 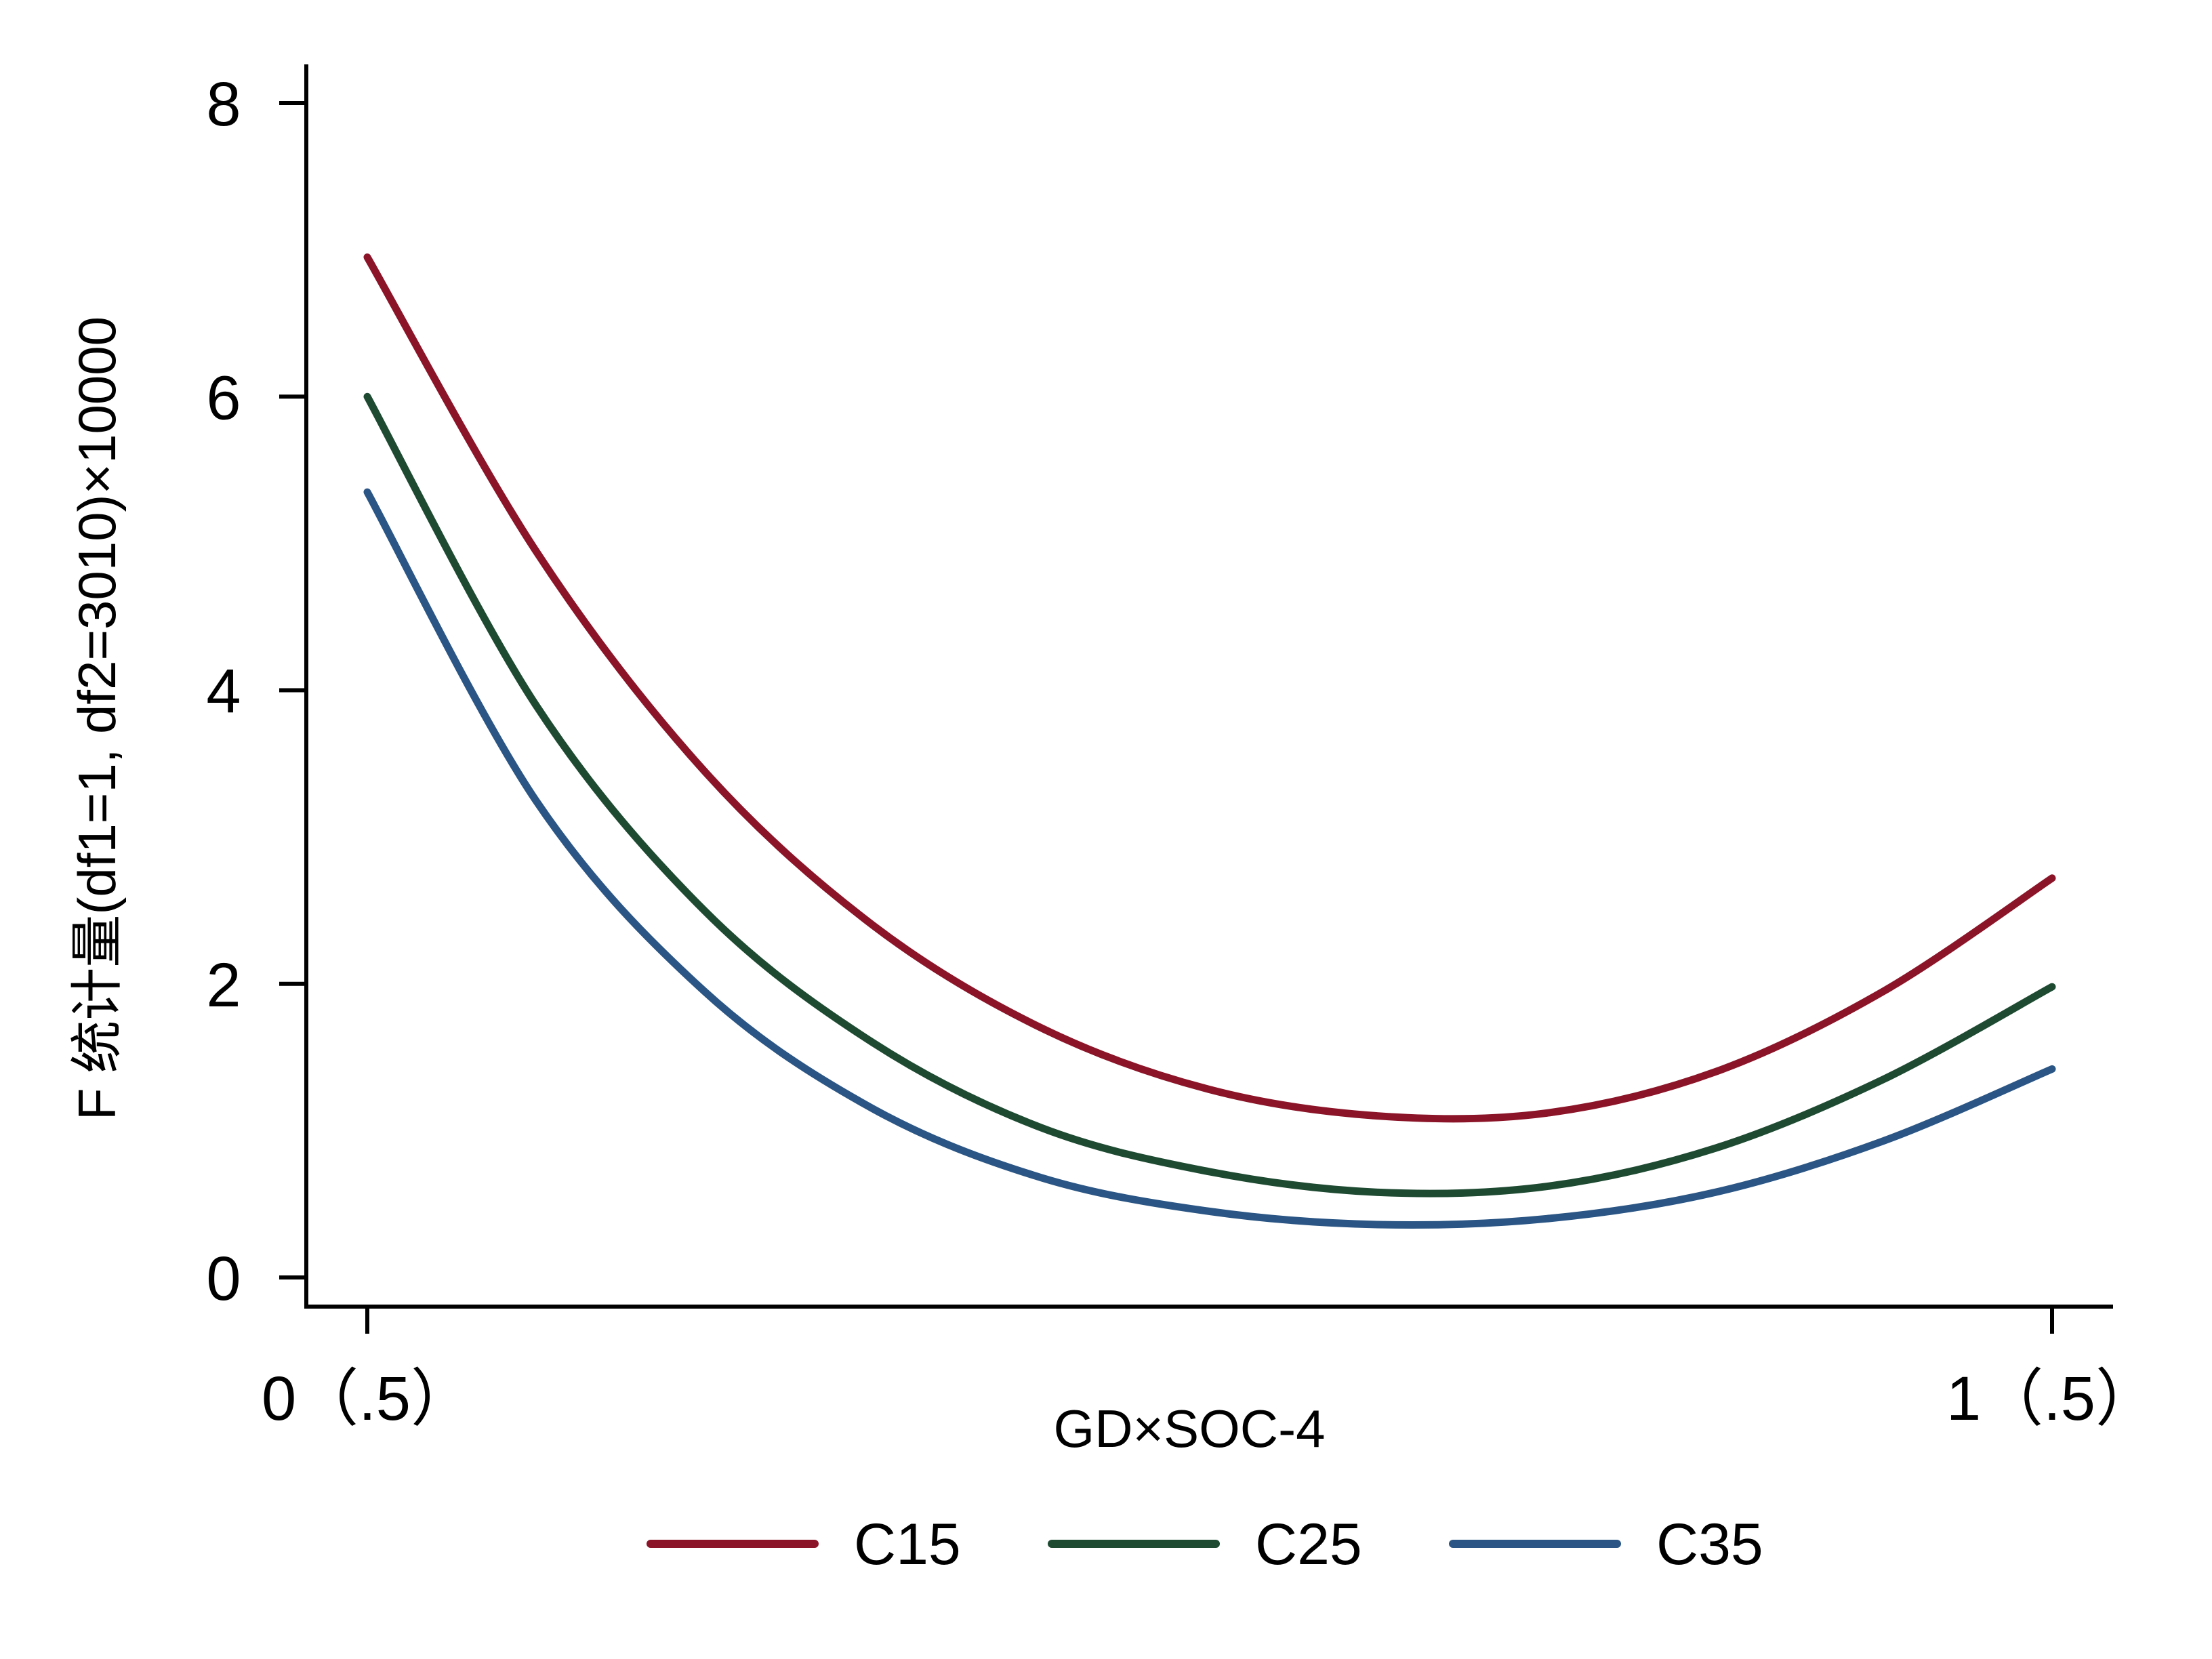 What do you see at coordinates (223, 986) in the screenshot?
I see `y-tick-label: 2` at bounding box center [223, 986].